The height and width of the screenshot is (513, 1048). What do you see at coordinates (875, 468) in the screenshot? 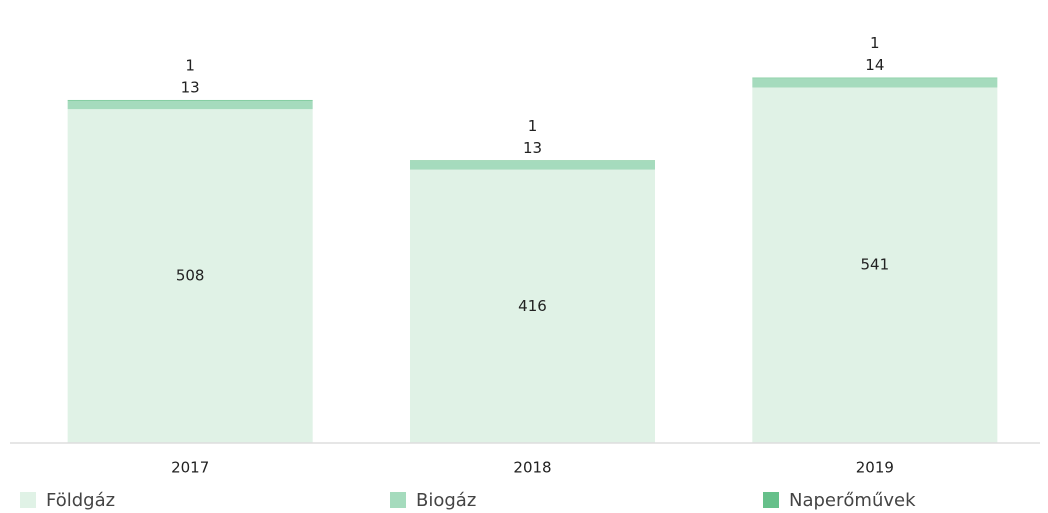
I see `x-tick-label: 2019` at bounding box center [875, 468].